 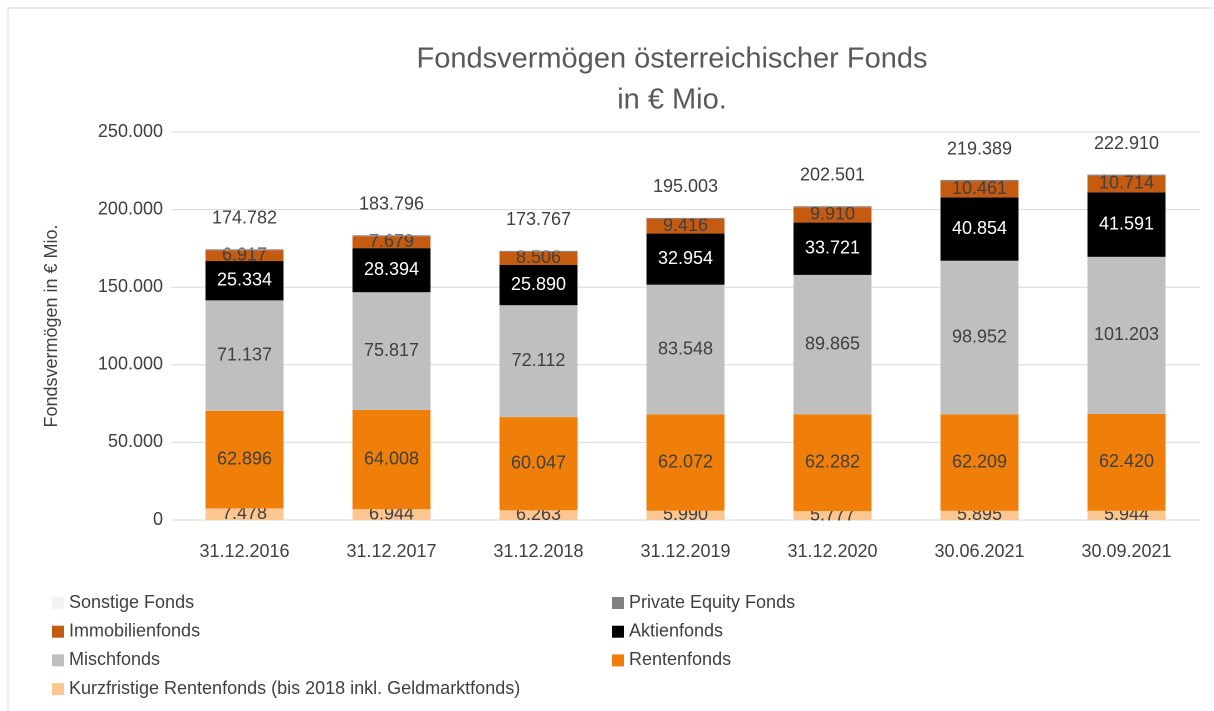 I want to click on data-label: 83.548, so click(x=685, y=348).